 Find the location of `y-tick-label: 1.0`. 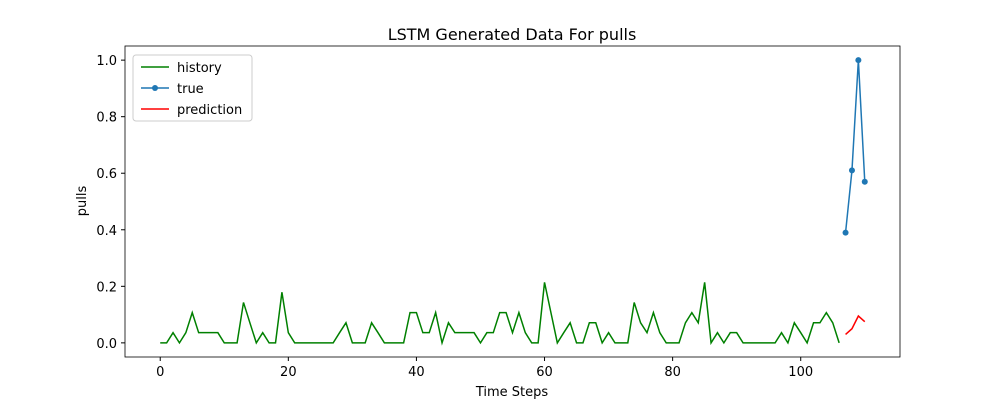

y-tick-label: 1.0 is located at coordinates (106, 61).